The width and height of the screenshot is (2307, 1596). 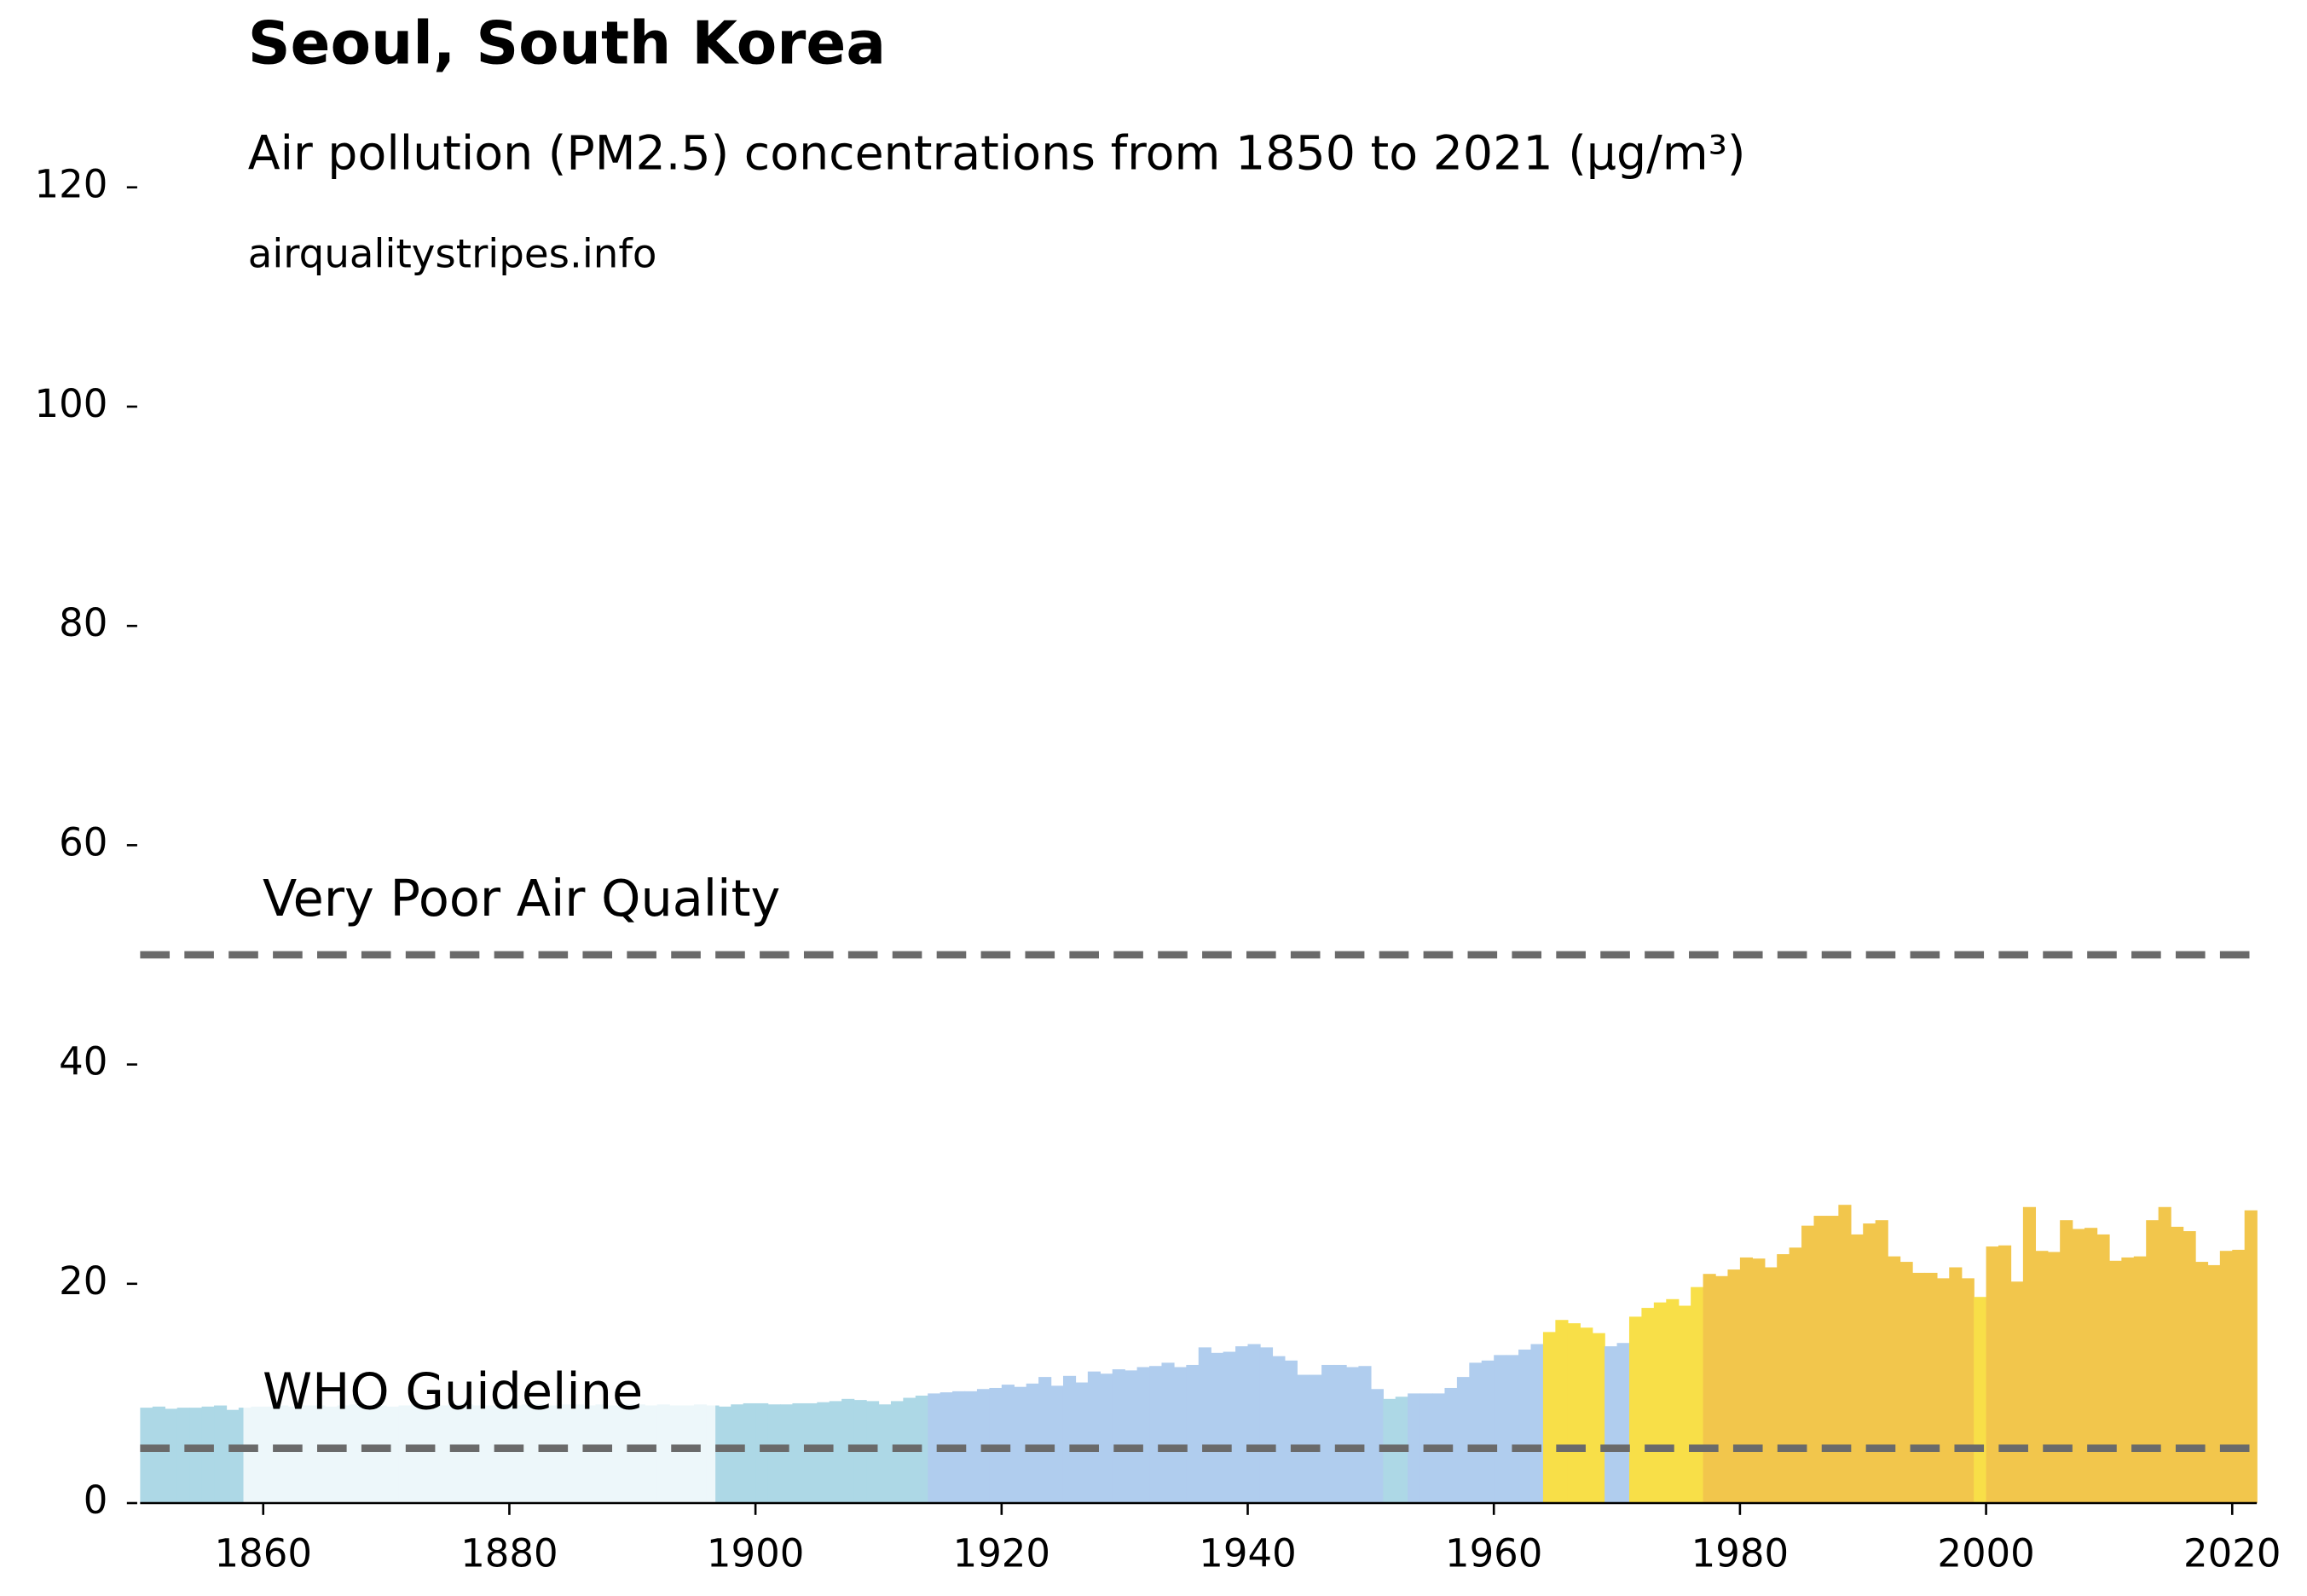 I want to click on x-tick-label: 1980, so click(x=1740, y=1553).